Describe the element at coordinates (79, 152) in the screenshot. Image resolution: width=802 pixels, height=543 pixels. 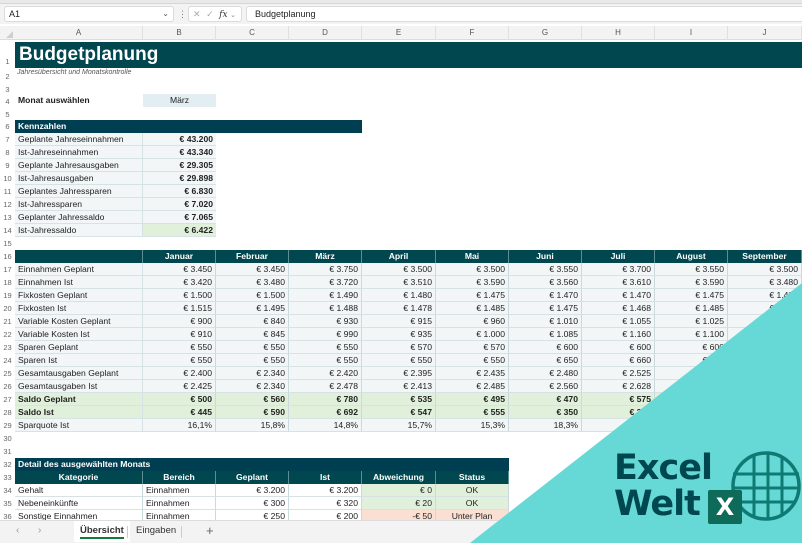
I see `kpi-label: Ist-Jahreseinnahmen` at that location.